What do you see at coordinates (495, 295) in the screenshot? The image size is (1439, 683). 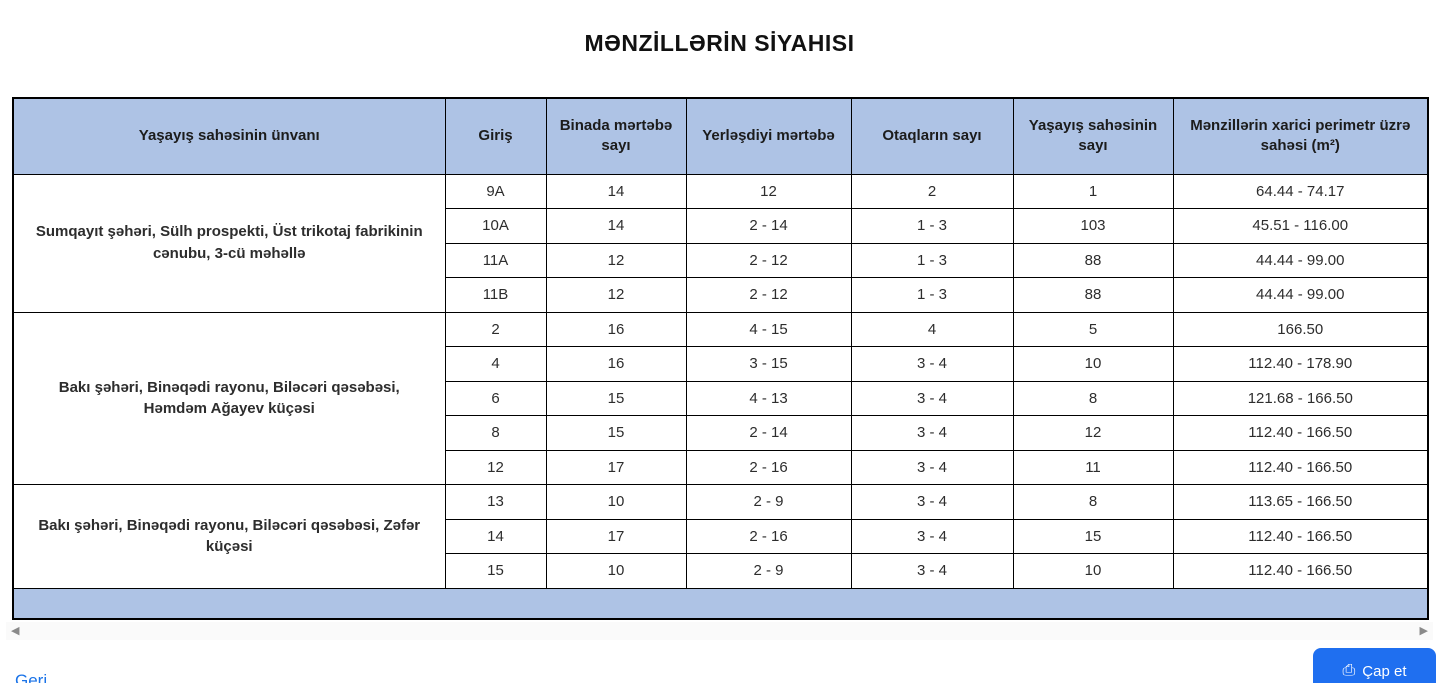 I see `data-cell: 11B` at bounding box center [495, 295].